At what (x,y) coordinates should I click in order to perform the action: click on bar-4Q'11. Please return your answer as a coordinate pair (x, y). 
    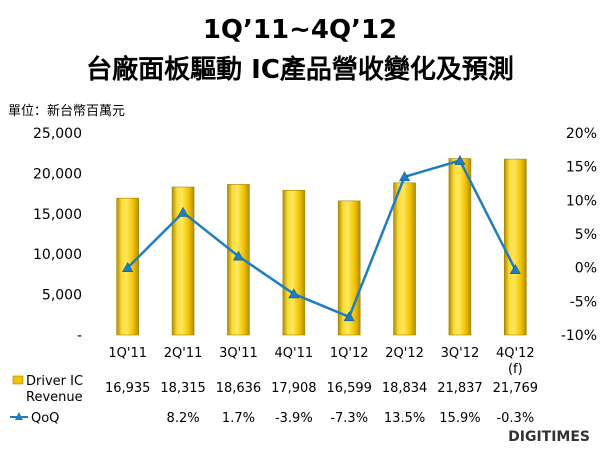
    Looking at the image, I should click on (294, 263).